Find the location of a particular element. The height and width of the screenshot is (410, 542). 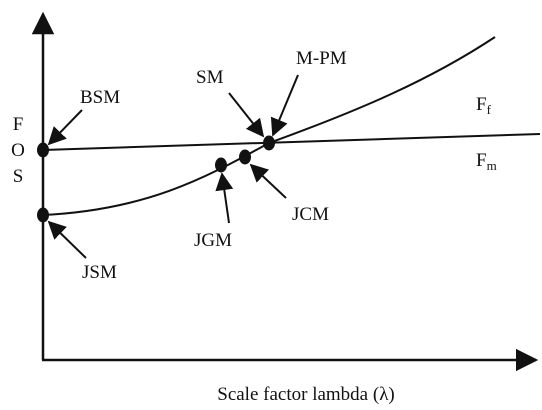

y-axis-label-o: O is located at coordinates (18, 150).